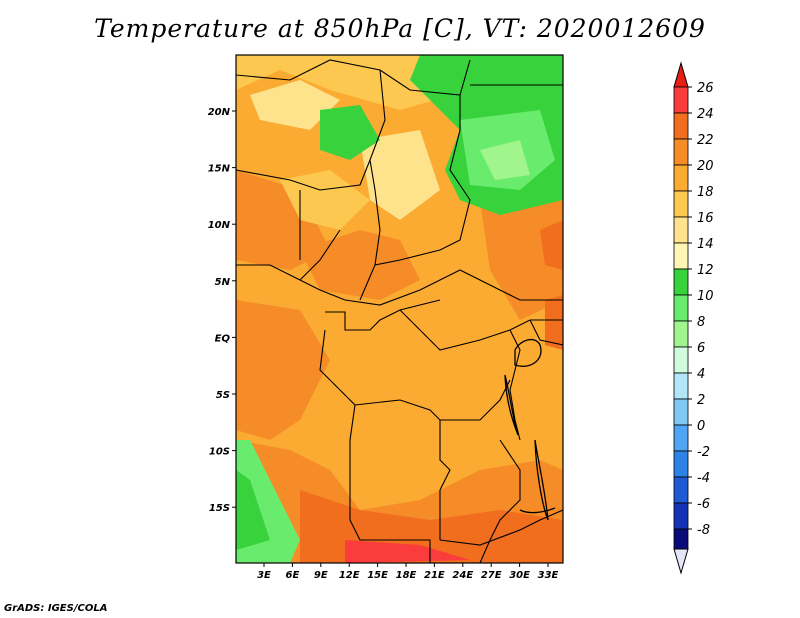  Describe the element at coordinates (462, 575) in the screenshot. I see `lon-tick-label: 24E` at that location.